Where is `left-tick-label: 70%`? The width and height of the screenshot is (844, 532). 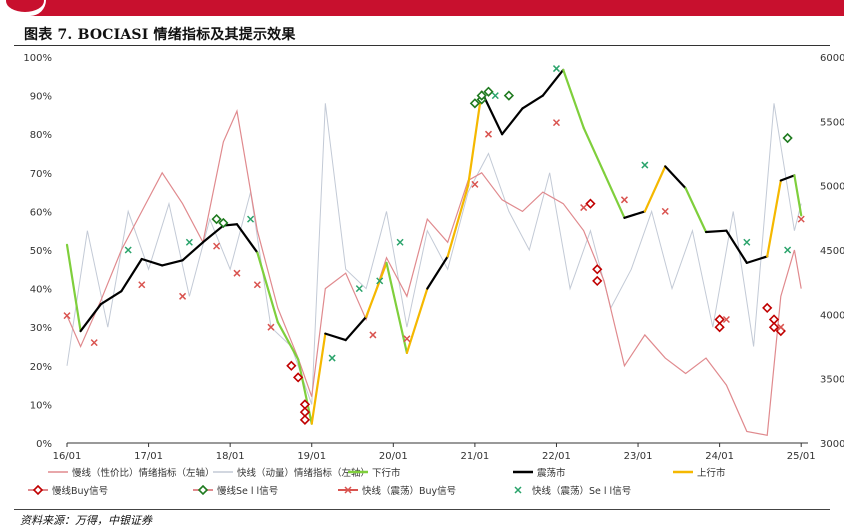
left-tick-label: 70% is located at coordinates (41, 174).